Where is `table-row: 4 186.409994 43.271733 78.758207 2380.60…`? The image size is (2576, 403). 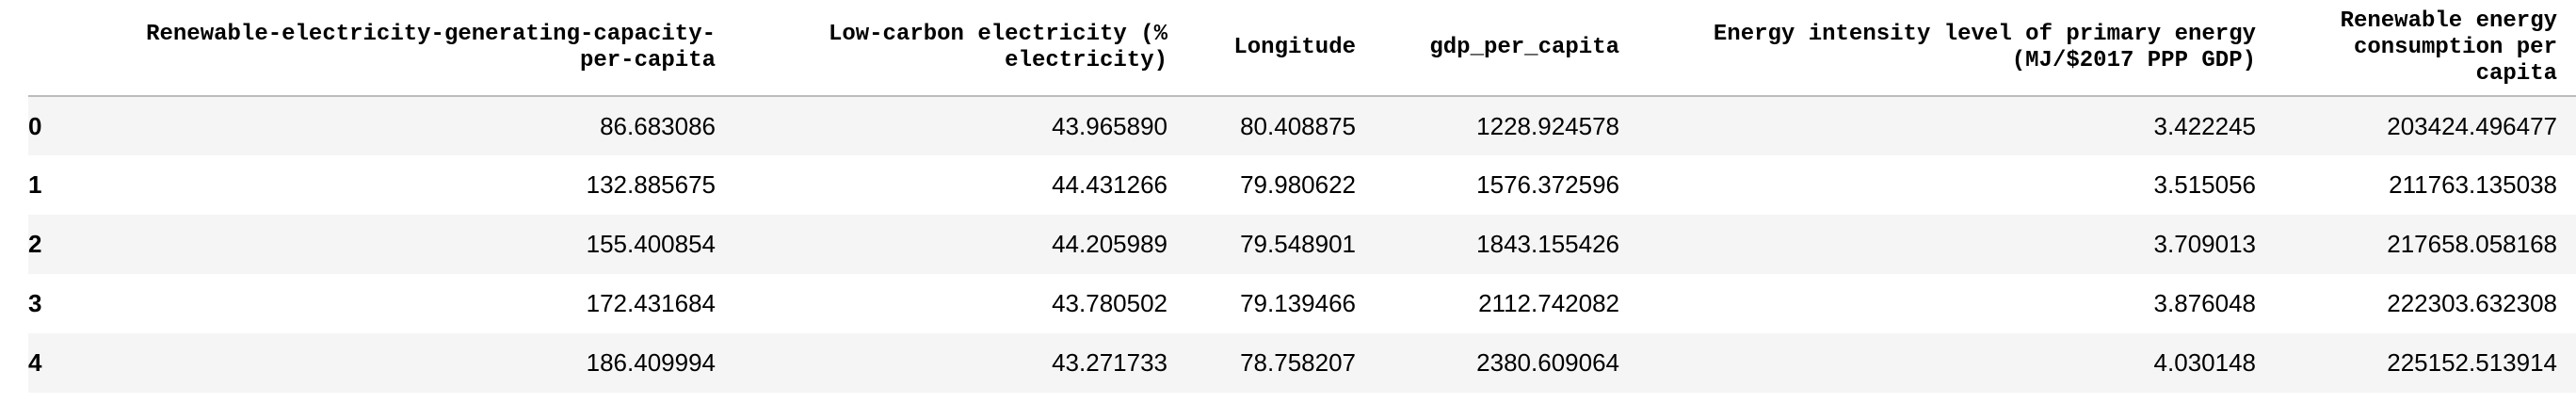 table-row: 4 186.409994 43.271733 78.758207 2380.60… is located at coordinates (1302, 363).